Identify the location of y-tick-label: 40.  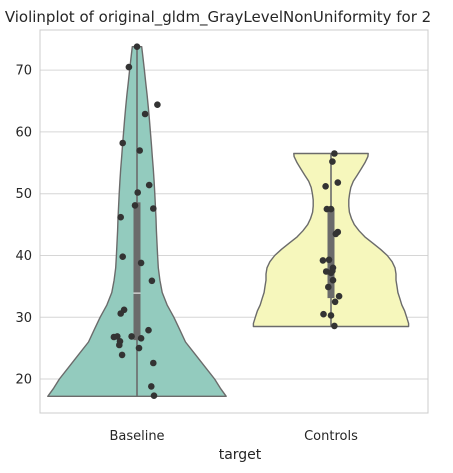
(23, 256).